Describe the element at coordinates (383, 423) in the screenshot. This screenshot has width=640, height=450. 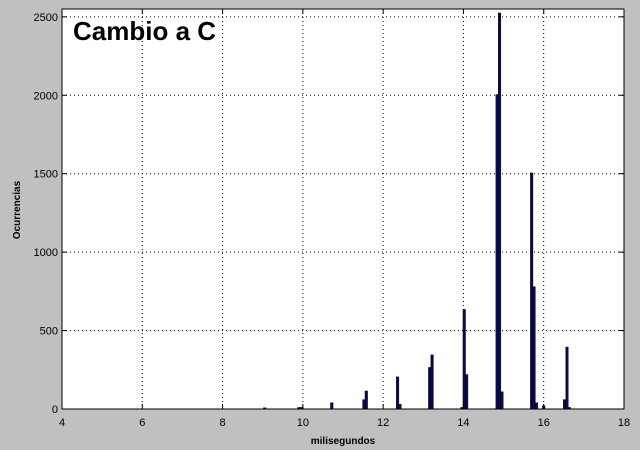
I see `x-tick-label: 12` at that location.